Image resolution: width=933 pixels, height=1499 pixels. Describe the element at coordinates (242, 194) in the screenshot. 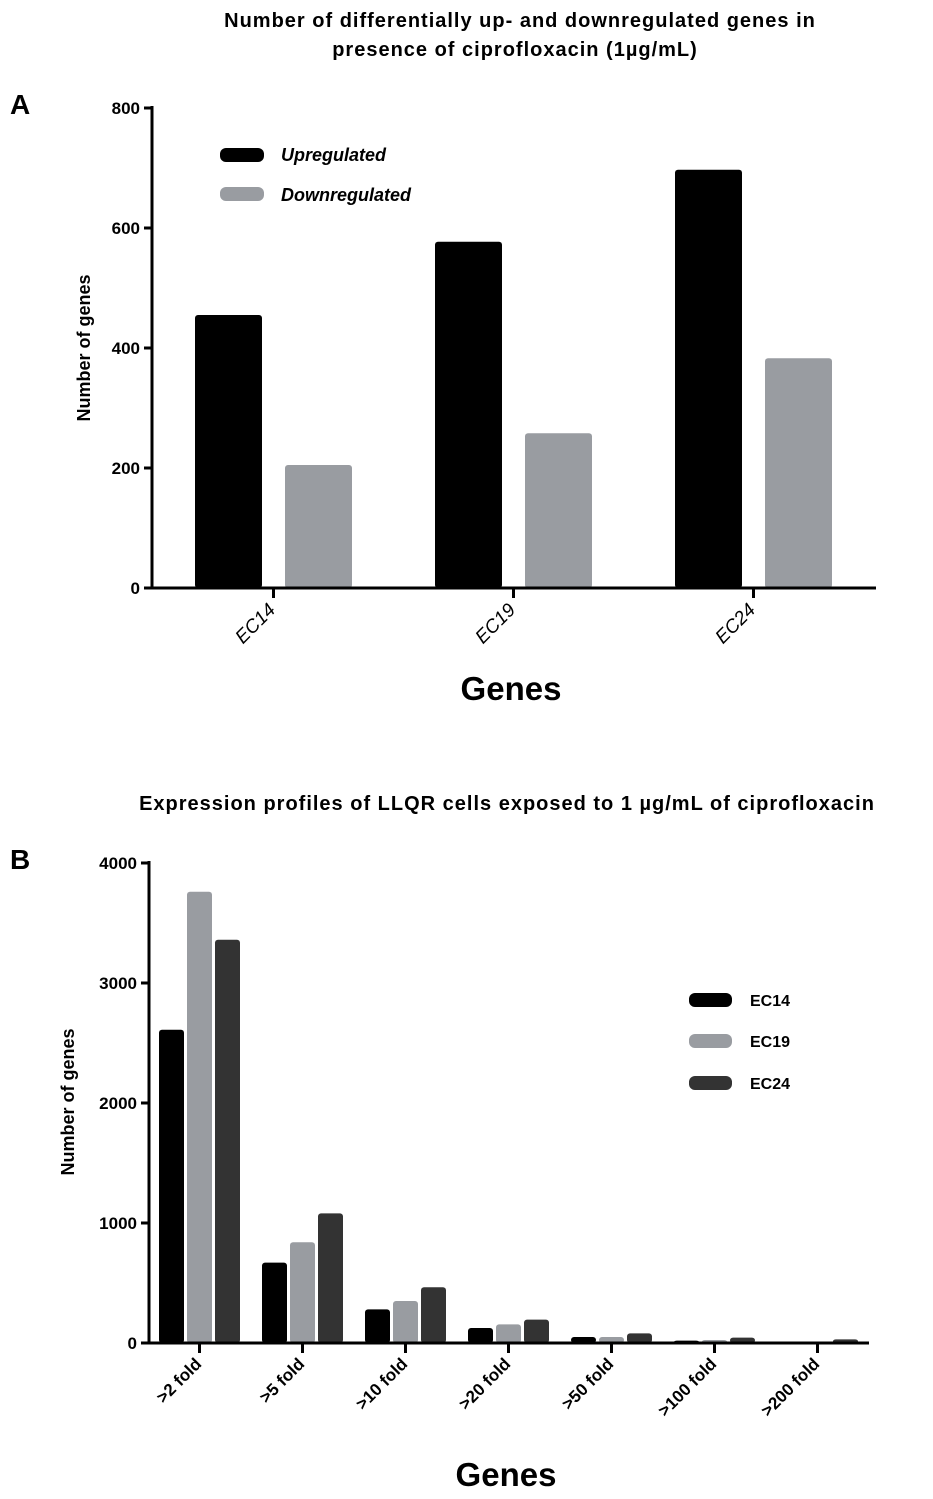

I see `legend-swatch-downregulated` at that location.